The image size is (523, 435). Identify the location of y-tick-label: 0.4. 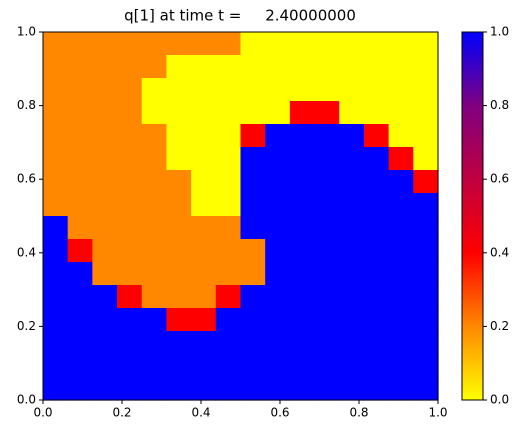
(26, 252).